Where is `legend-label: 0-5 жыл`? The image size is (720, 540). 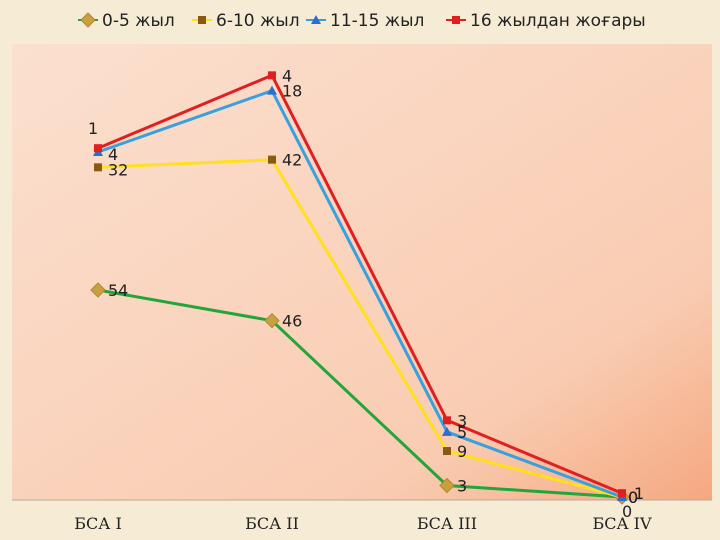
legend-label: 0-5 жыл is located at coordinates (138, 21).